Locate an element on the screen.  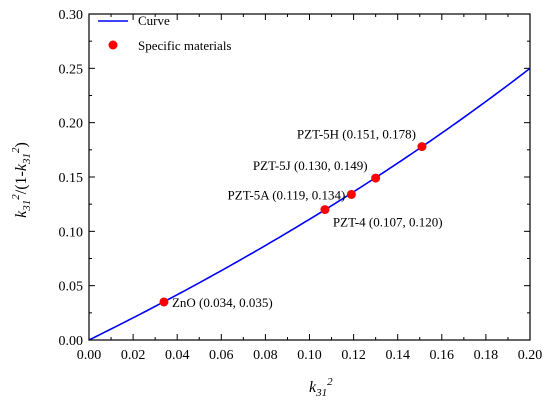
point-annotation: ZnO (0.034, 0.035) is located at coordinates (222, 302).